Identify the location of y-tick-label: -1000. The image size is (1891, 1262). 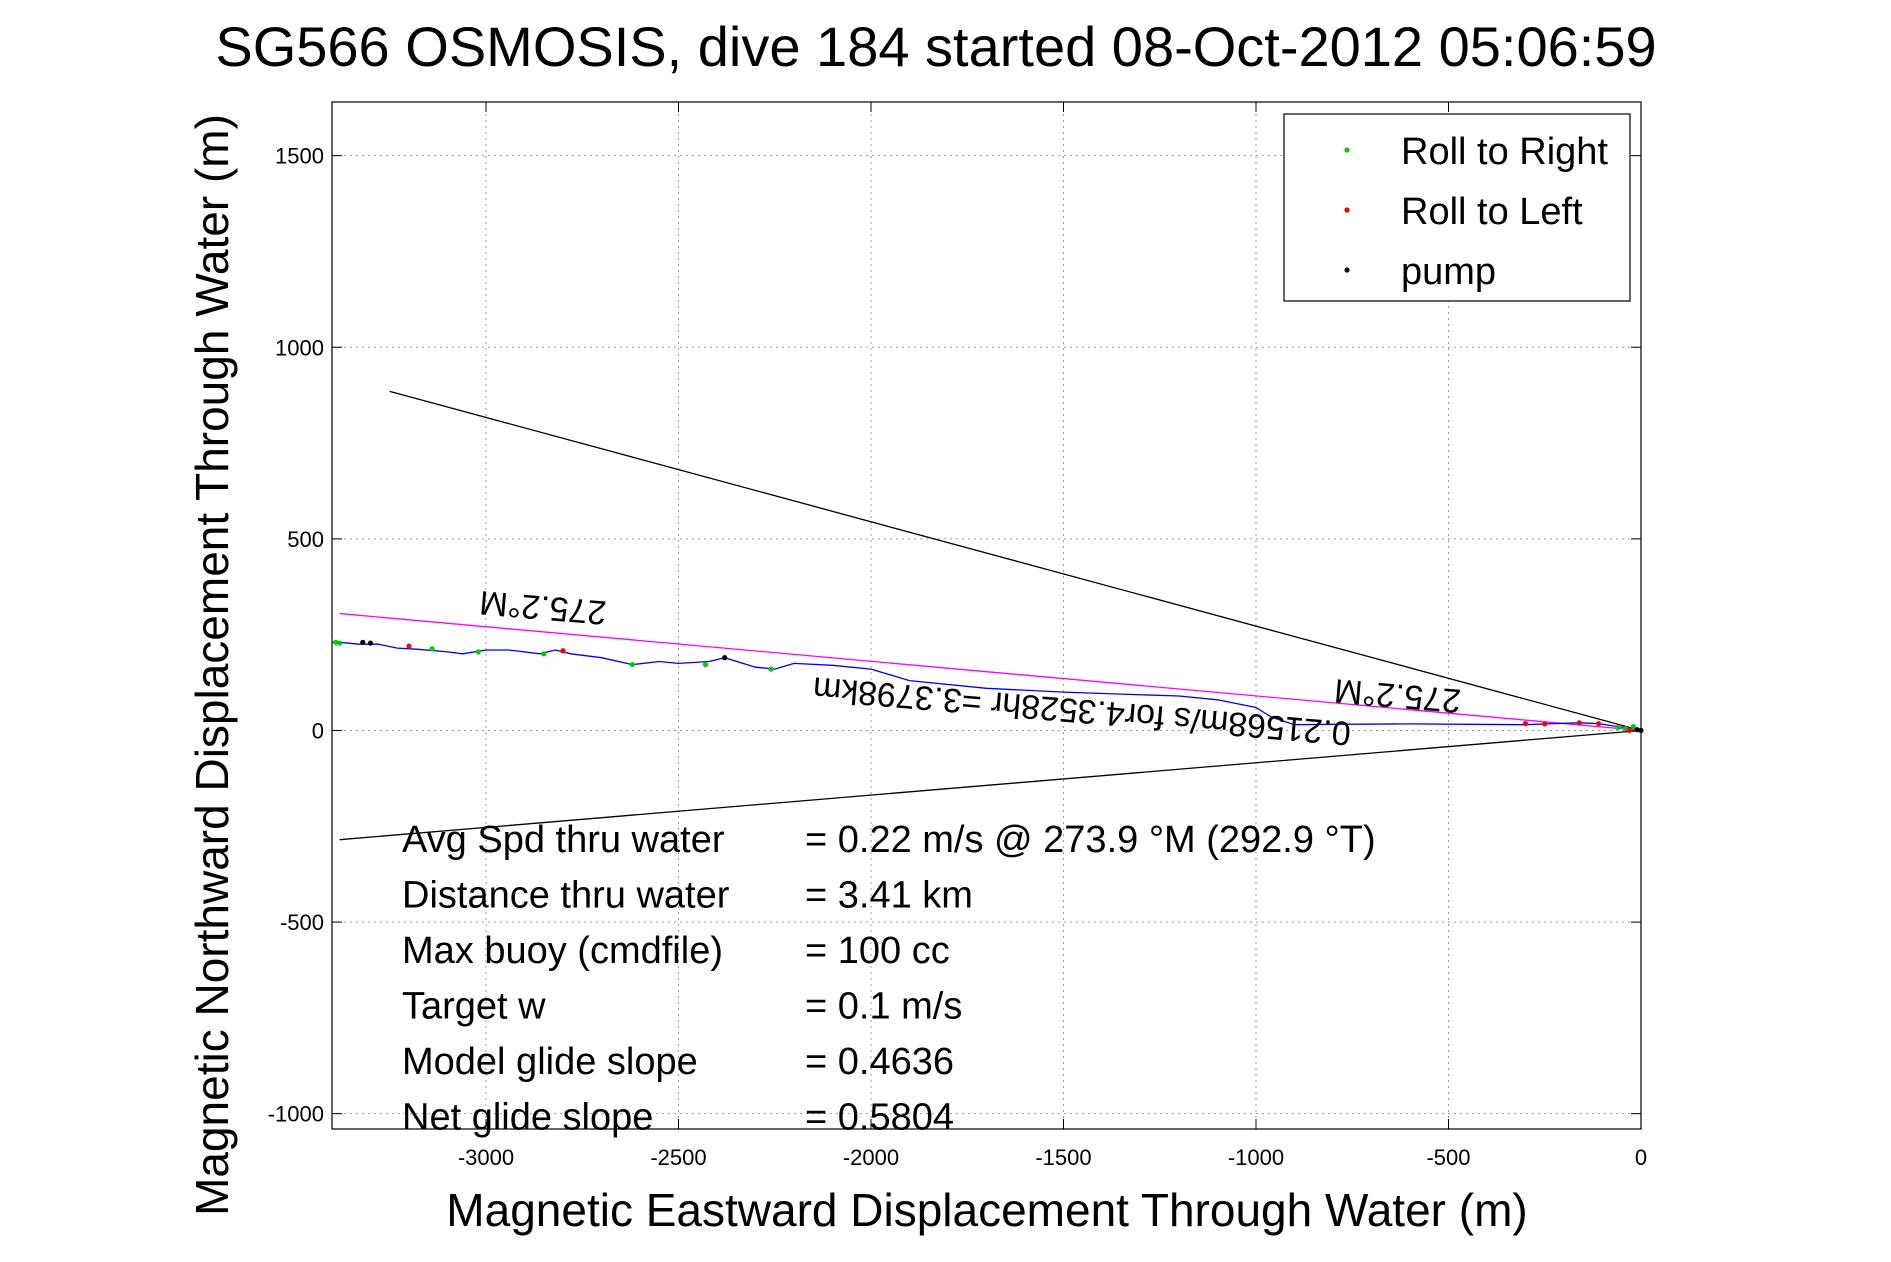
(296, 1114).